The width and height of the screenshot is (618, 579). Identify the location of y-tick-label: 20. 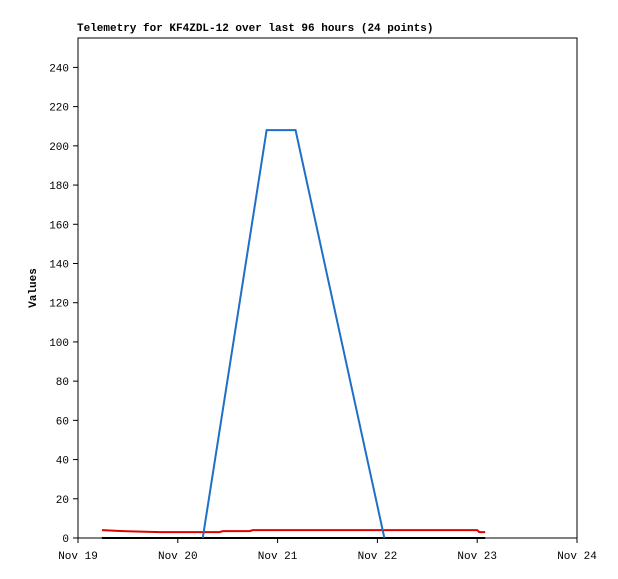
(62, 501).